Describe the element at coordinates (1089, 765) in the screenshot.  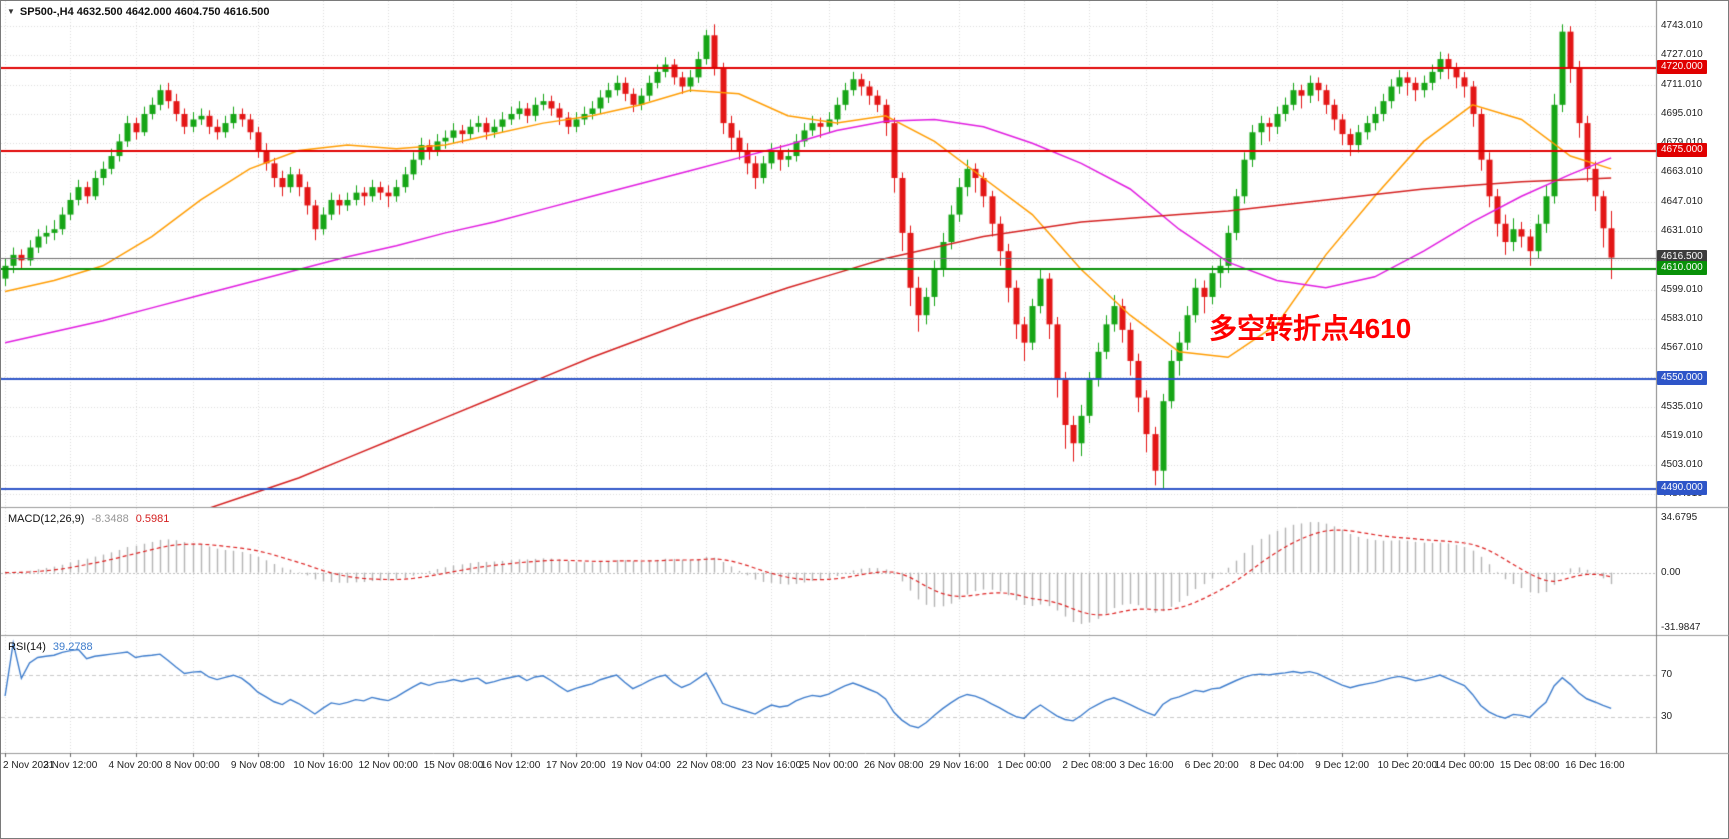
I see `time-axis-label: 2 Dec 08:00` at that location.